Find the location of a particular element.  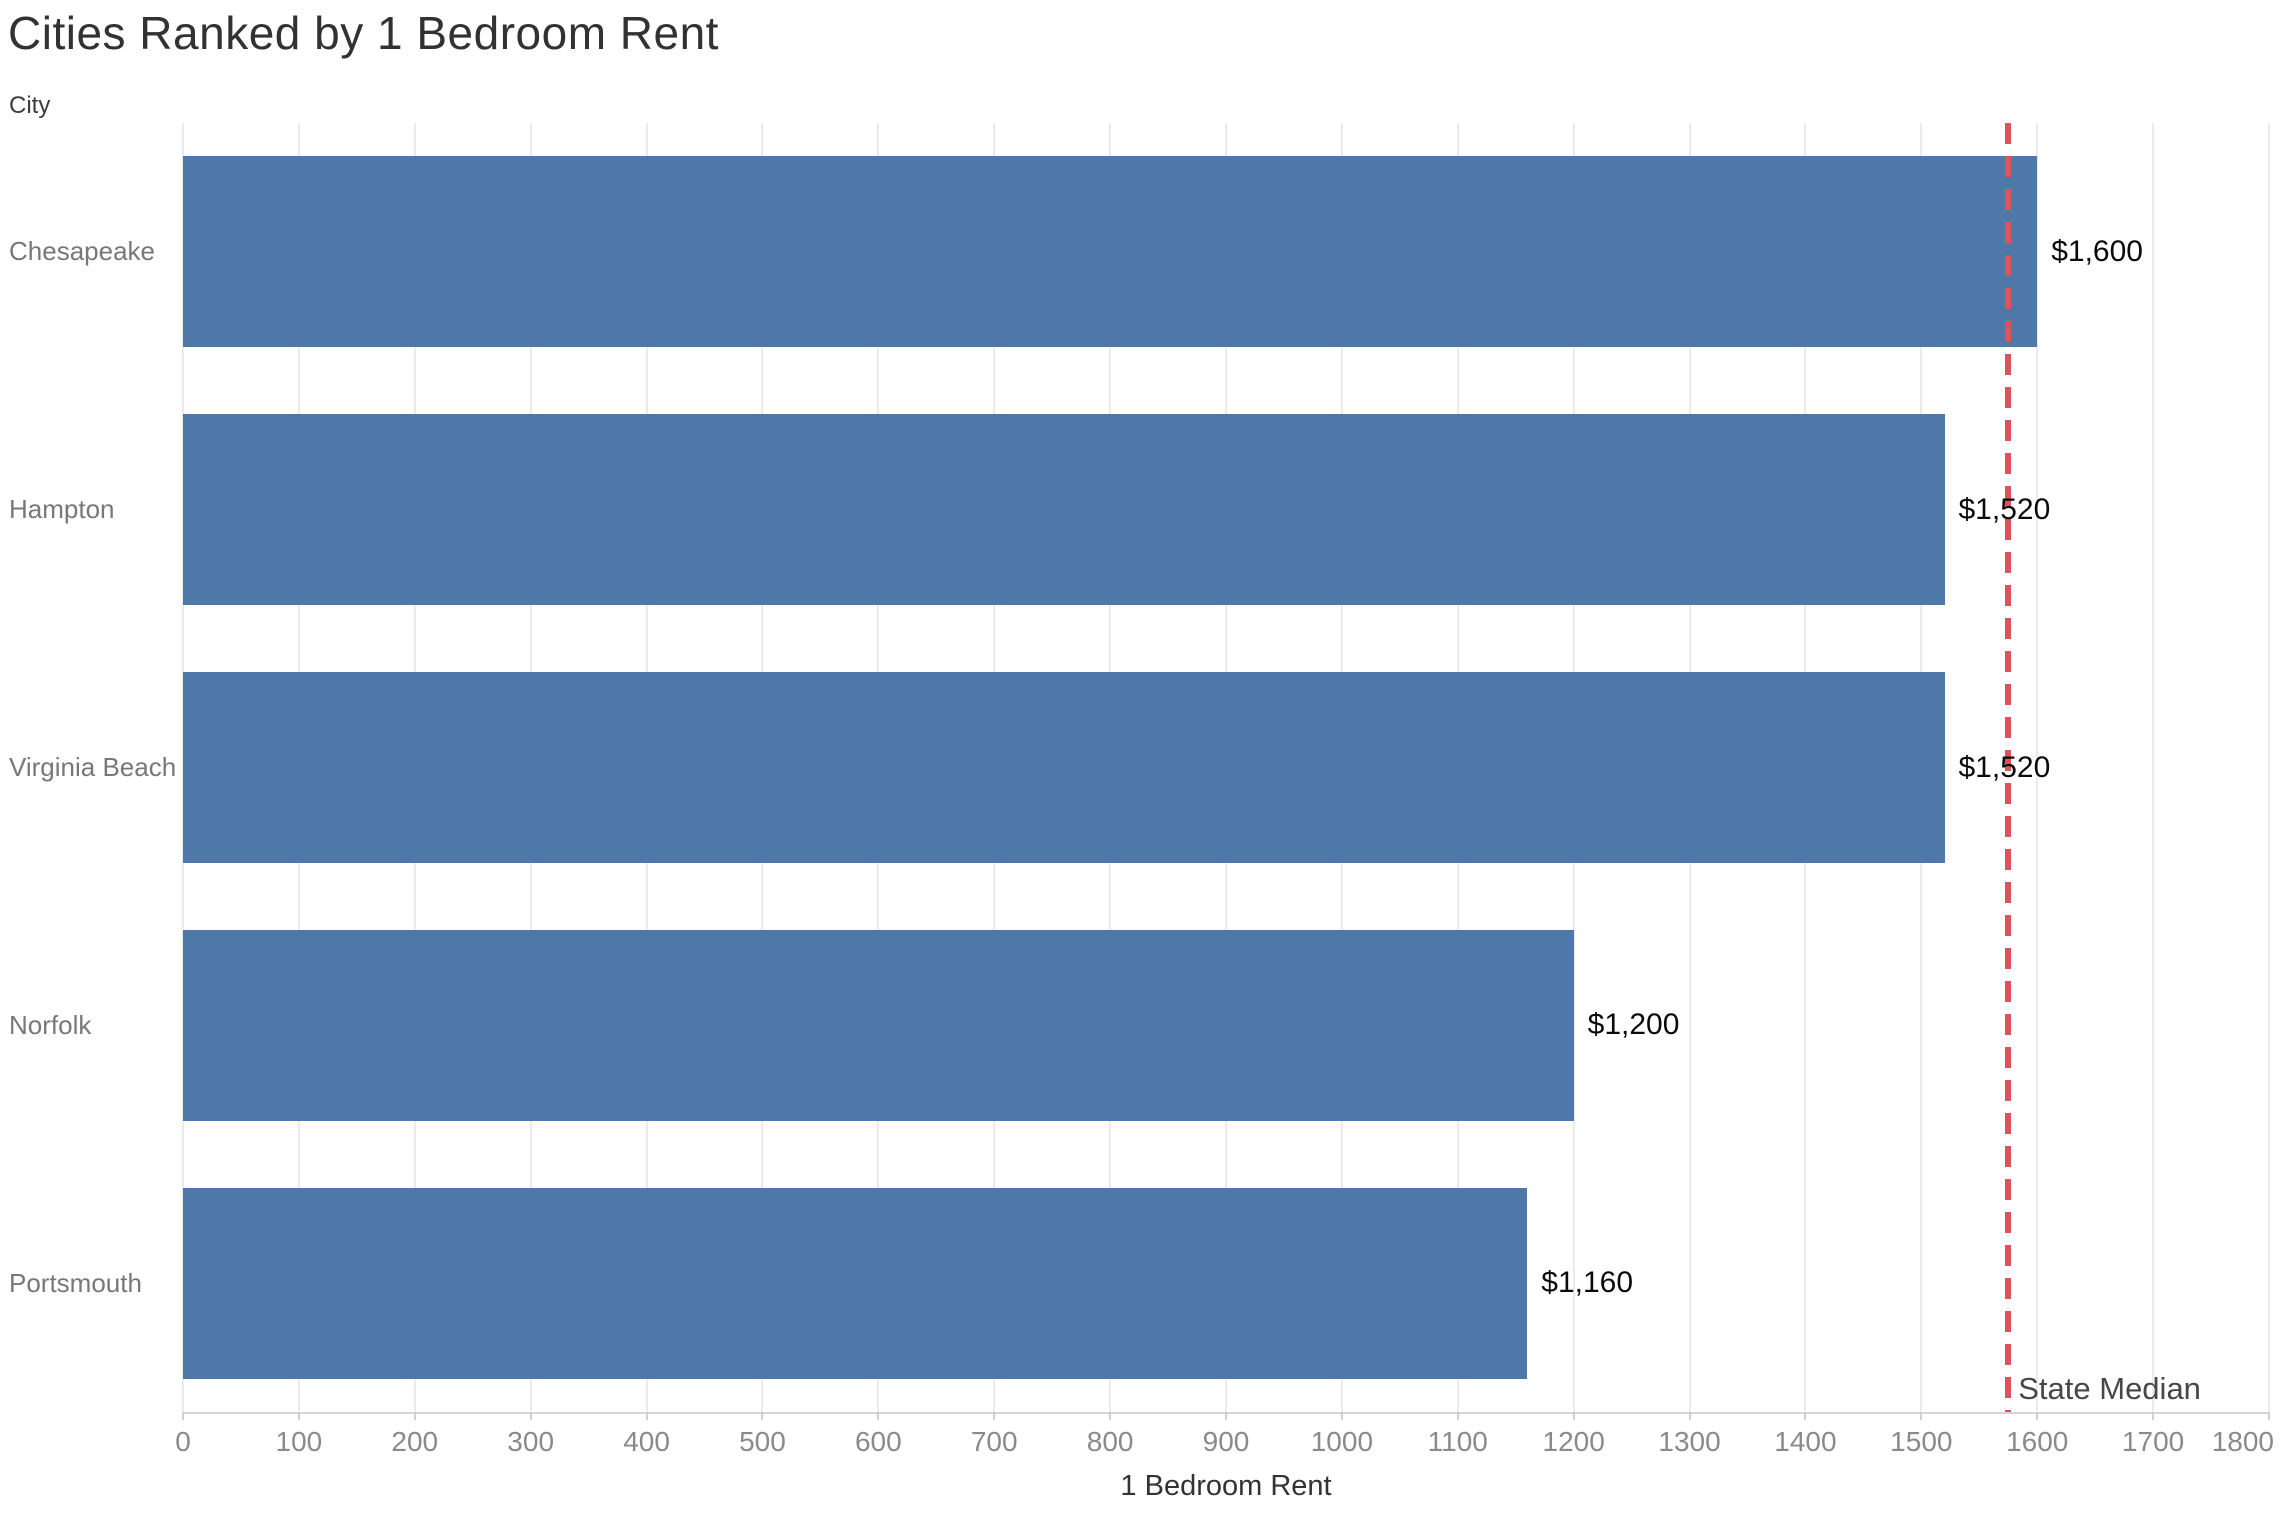

tick-label: 1800 is located at coordinates (2242, 1441).